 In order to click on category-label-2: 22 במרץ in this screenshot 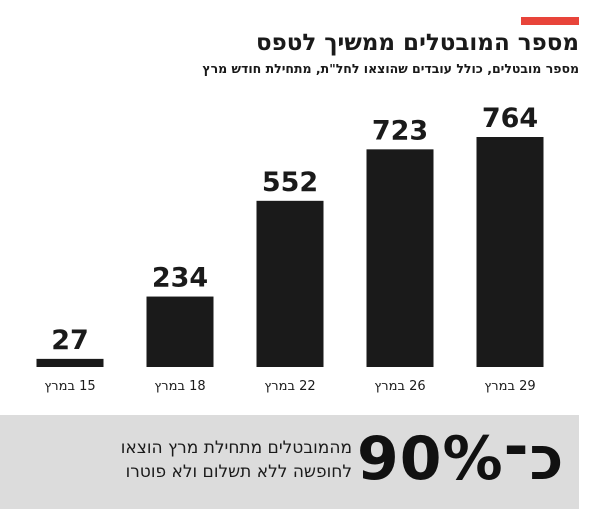, I will do `click(289, 386)`.